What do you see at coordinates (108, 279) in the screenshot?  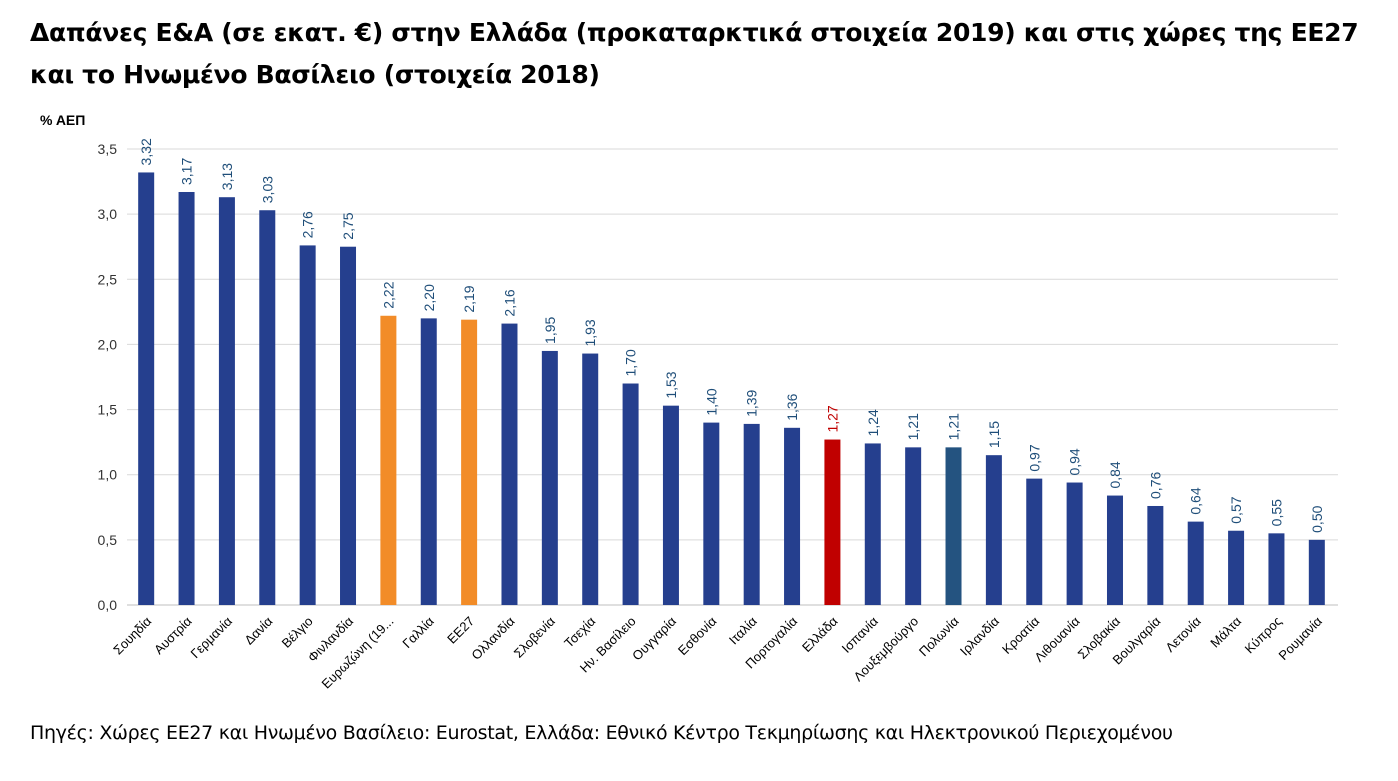 I see `y-tick-label: 2,5` at bounding box center [108, 279].